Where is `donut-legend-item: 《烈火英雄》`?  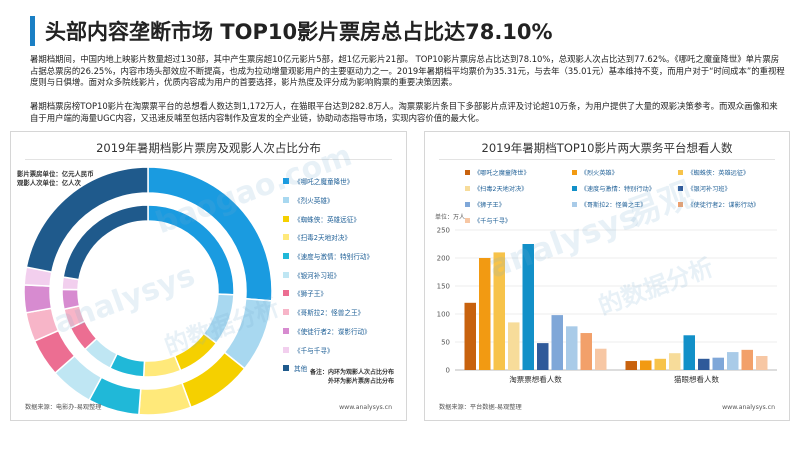
donut-legend-item: 《烈火英雄》 is located at coordinates (328, 200).